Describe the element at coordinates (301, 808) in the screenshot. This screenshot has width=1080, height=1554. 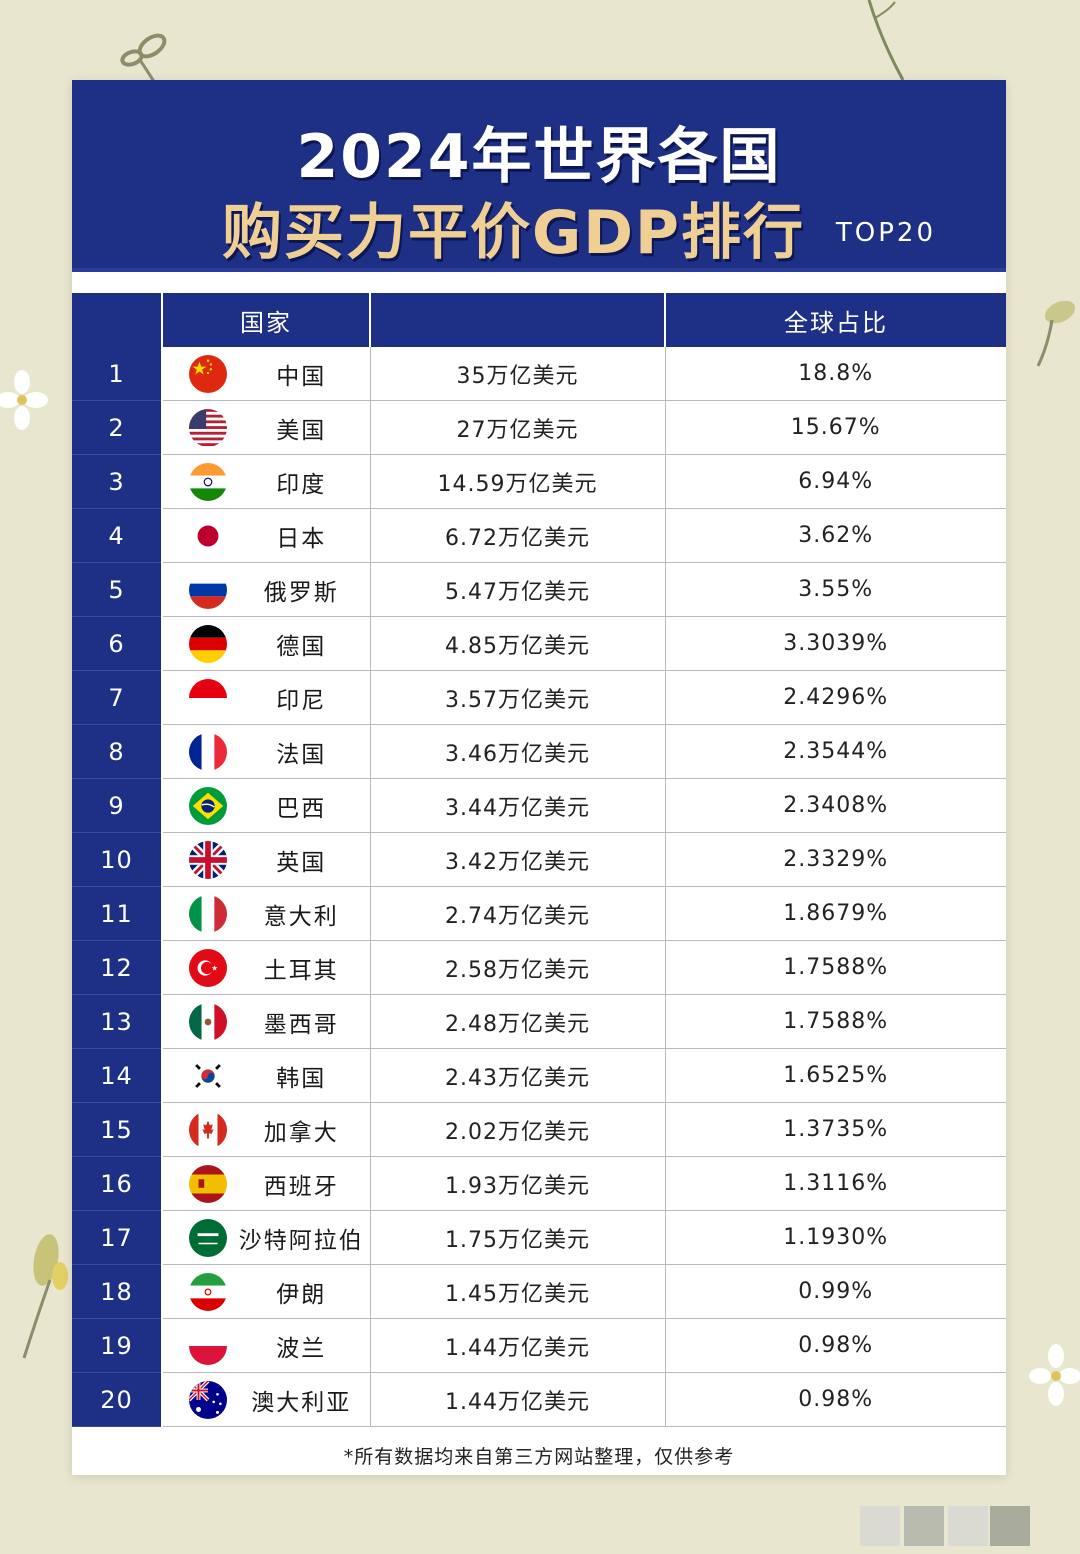
I see `country-name: 巴西` at that location.